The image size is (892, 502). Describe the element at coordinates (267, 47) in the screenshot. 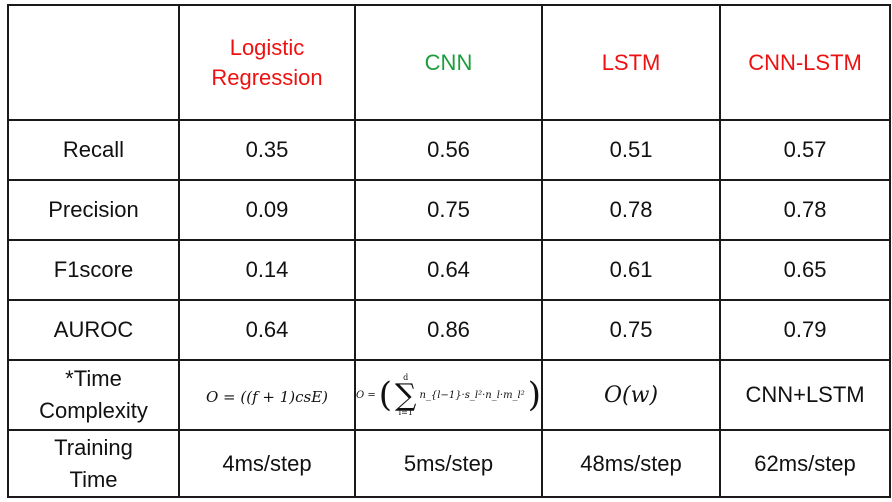

I see `header-label-line1: Logistic` at that location.